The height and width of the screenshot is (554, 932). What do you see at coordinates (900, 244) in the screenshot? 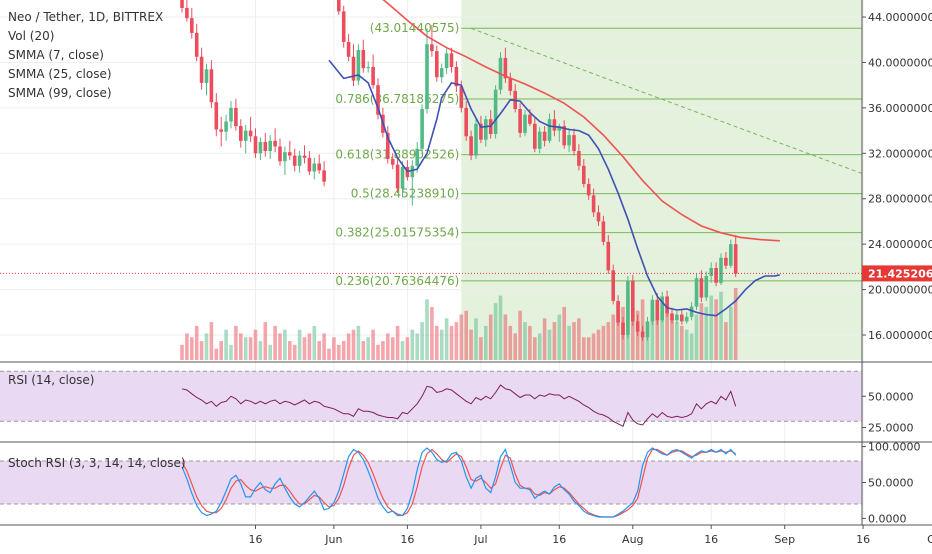
I see `price-axis-label: 24.00000000` at bounding box center [900, 244].